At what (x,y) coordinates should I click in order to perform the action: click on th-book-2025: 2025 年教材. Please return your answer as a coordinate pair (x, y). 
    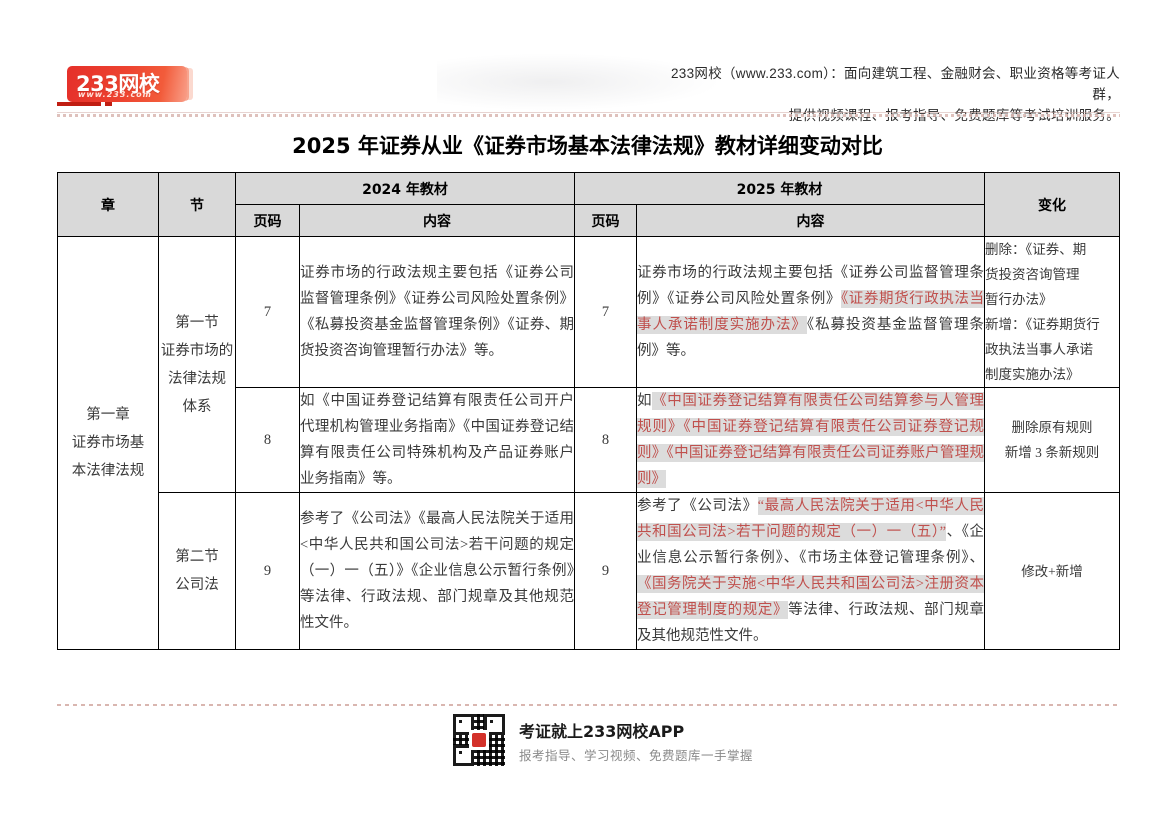
    Looking at the image, I should click on (779, 188).